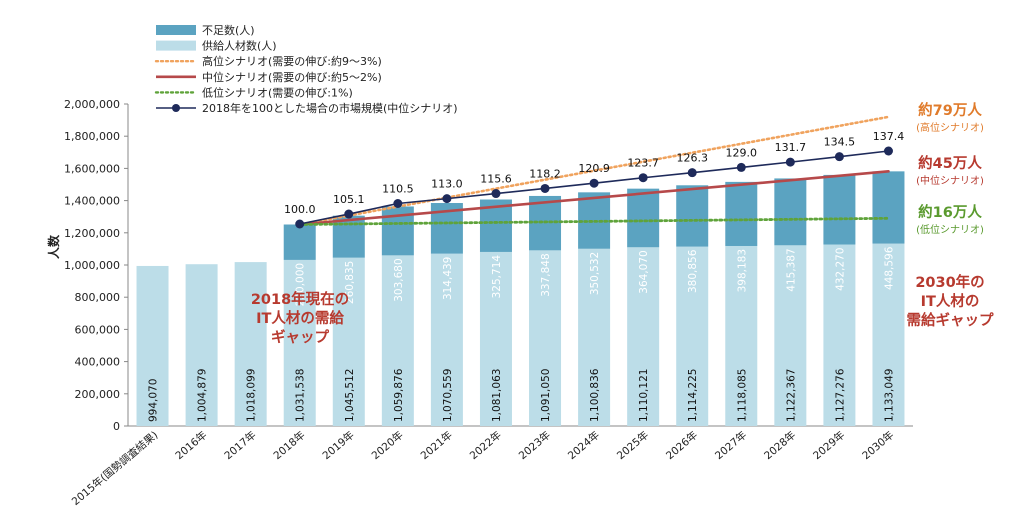  What do you see at coordinates (546, 395) in the screenshot?
I see `supply-value-label: 1,091,050` at bounding box center [546, 395].